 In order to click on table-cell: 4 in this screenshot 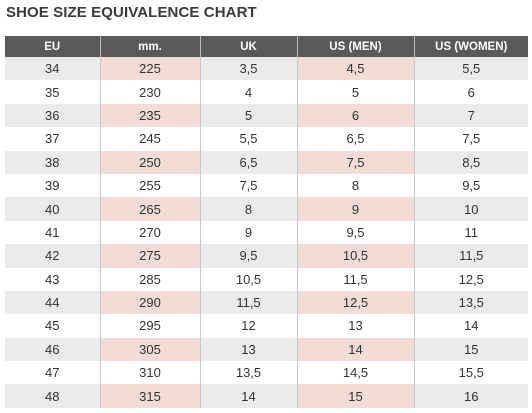, I will do `click(248, 92)`.